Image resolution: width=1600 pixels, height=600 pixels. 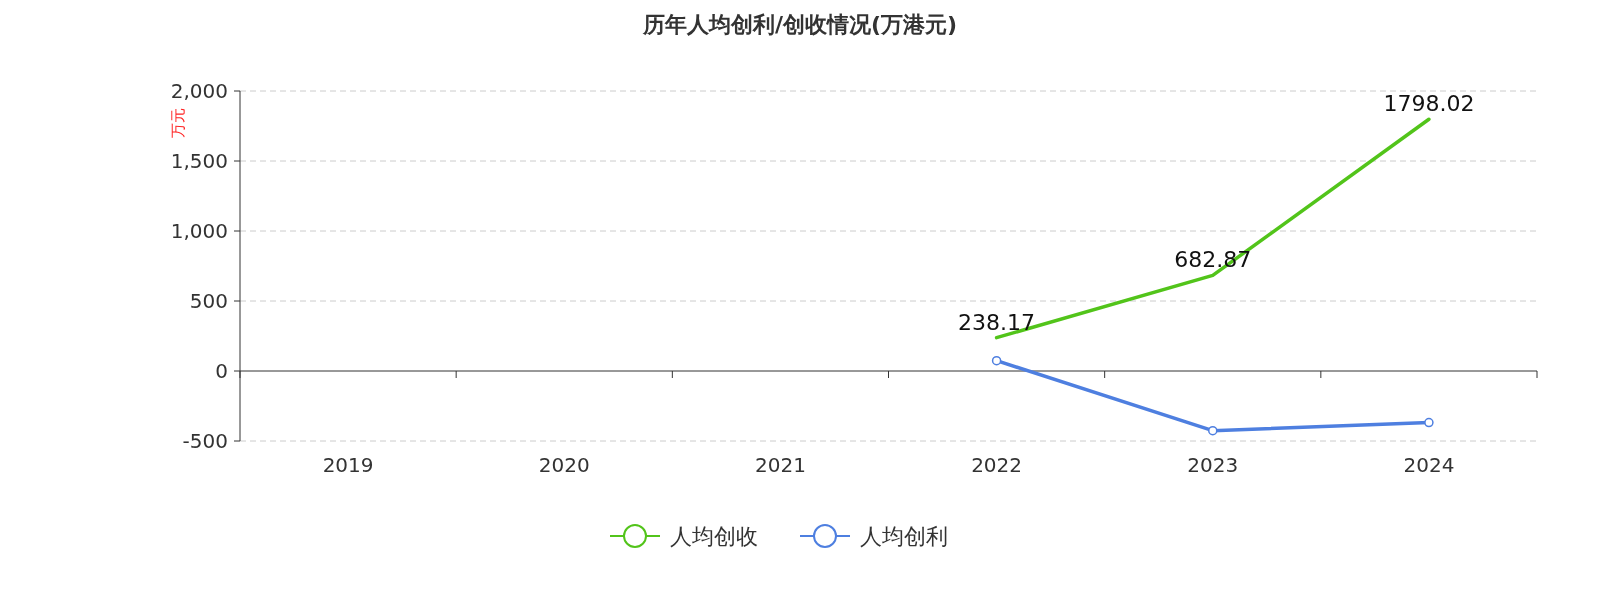 What do you see at coordinates (714, 536) in the screenshot?
I see `legend-label: 人均创收` at bounding box center [714, 536].